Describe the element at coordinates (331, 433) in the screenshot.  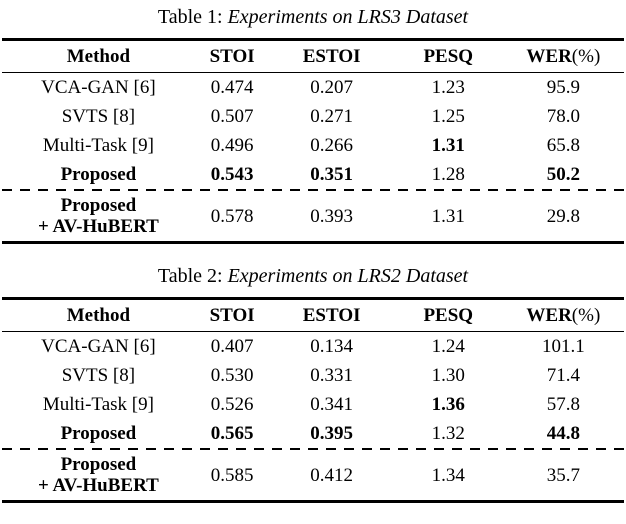
I see `estoi-cell-best: 0.395` at that location.